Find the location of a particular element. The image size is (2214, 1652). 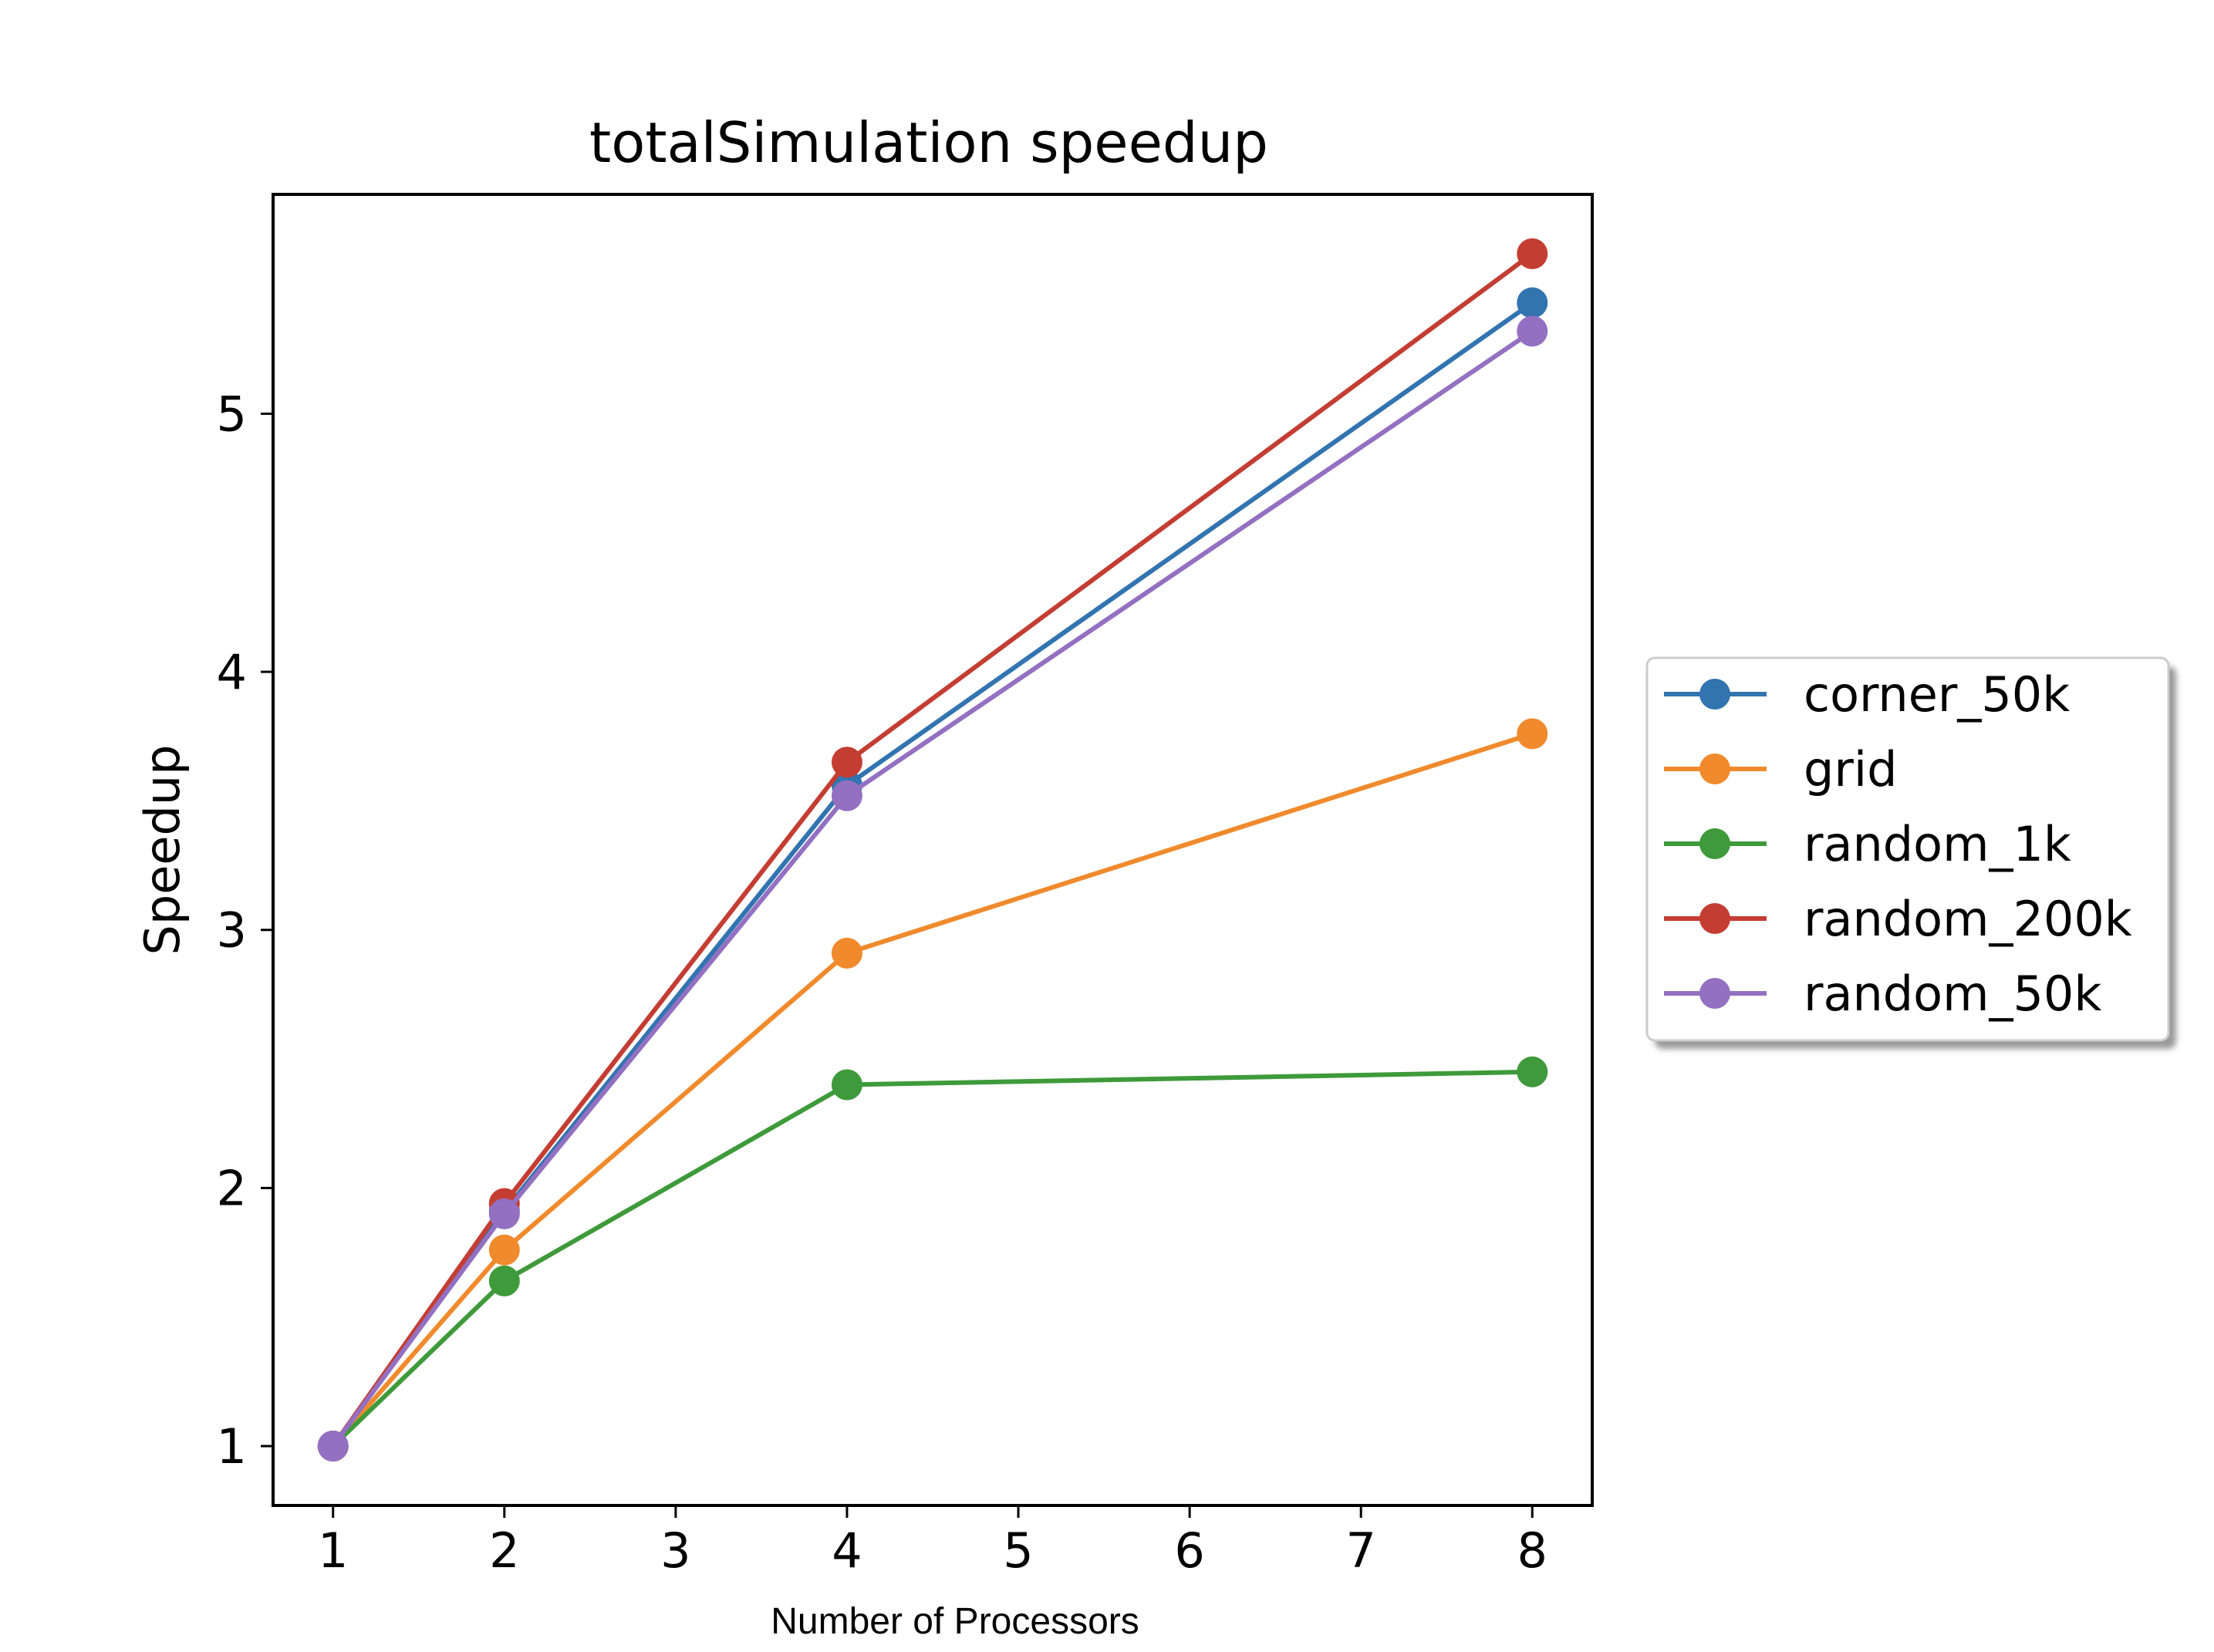

legend-label: random_1k is located at coordinates (1937, 844).